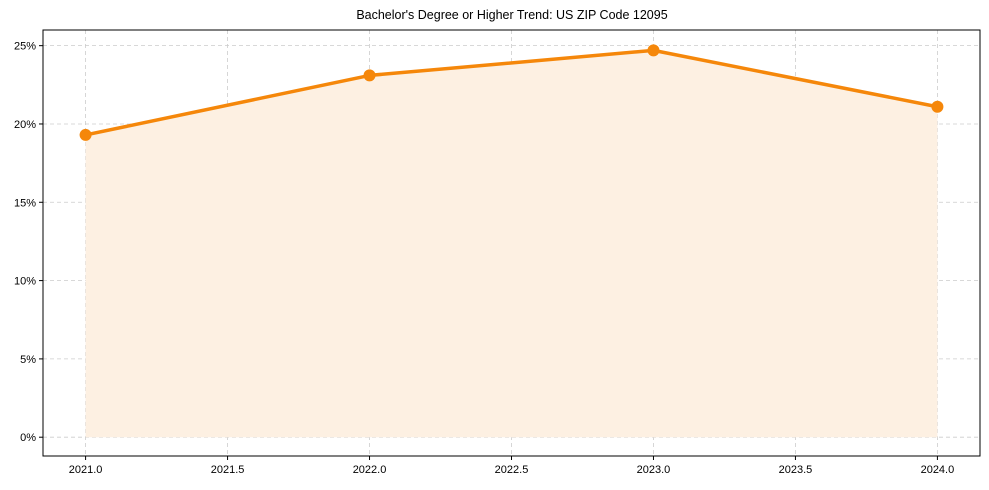  What do you see at coordinates (28, 438) in the screenshot?
I see `y-tick-label: 0%` at bounding box center [28, 438].